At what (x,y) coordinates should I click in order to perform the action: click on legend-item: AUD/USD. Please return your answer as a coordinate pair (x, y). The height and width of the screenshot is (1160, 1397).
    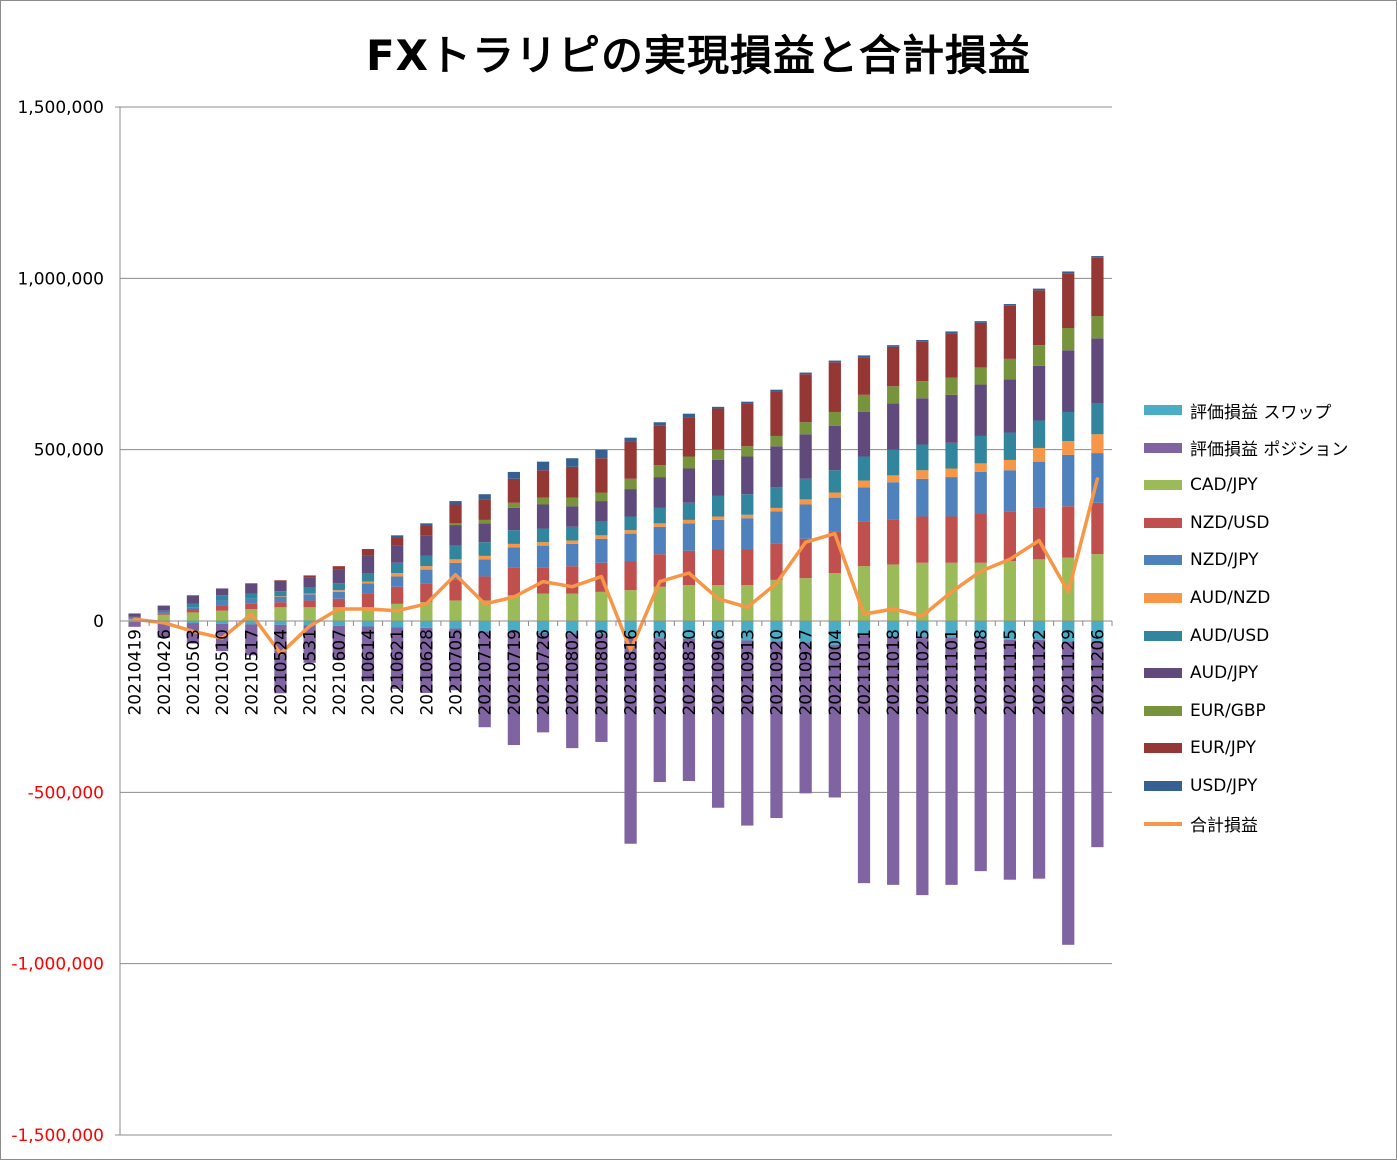
    Looking at the image, I should click on (1206, 636).